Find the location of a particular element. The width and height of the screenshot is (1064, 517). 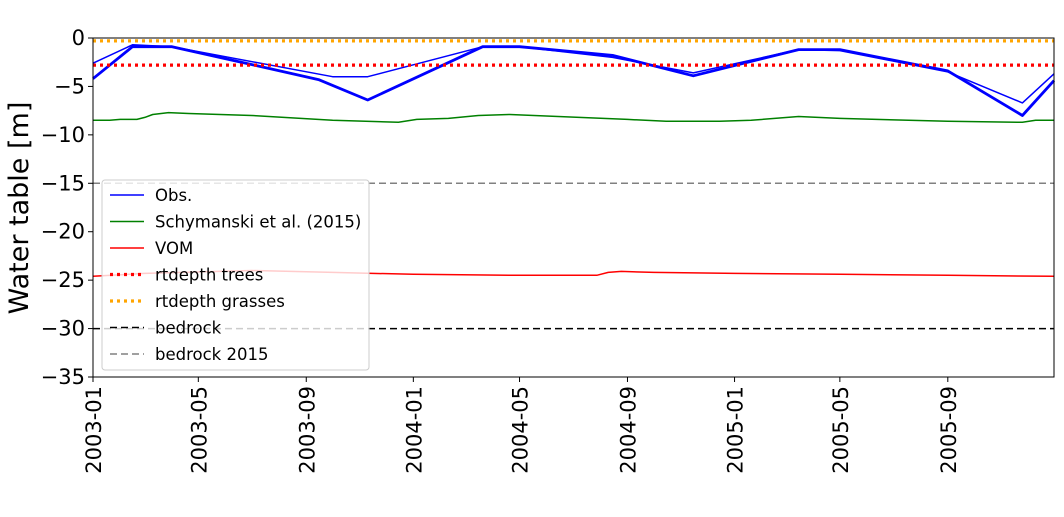

y-tick-label-4: −15 is located at coordinates (63, 183).